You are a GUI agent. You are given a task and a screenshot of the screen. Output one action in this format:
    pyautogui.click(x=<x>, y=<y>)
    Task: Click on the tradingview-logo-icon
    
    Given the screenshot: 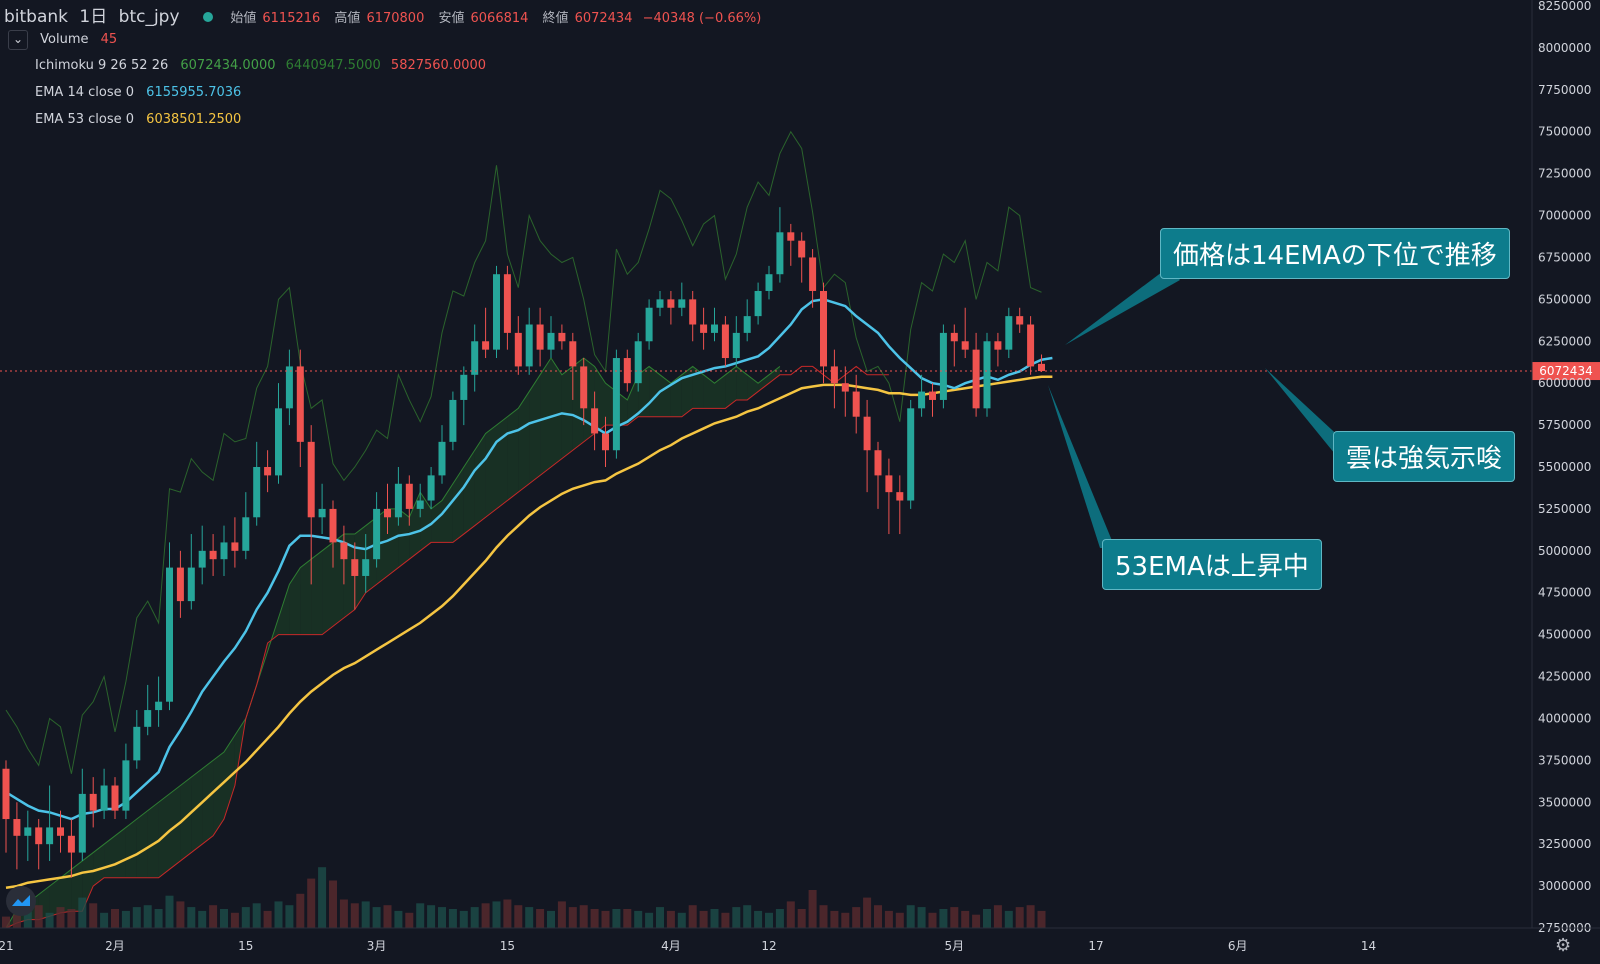 What is the action you would take?
    pyautogui.click(x=21, y=901)
    